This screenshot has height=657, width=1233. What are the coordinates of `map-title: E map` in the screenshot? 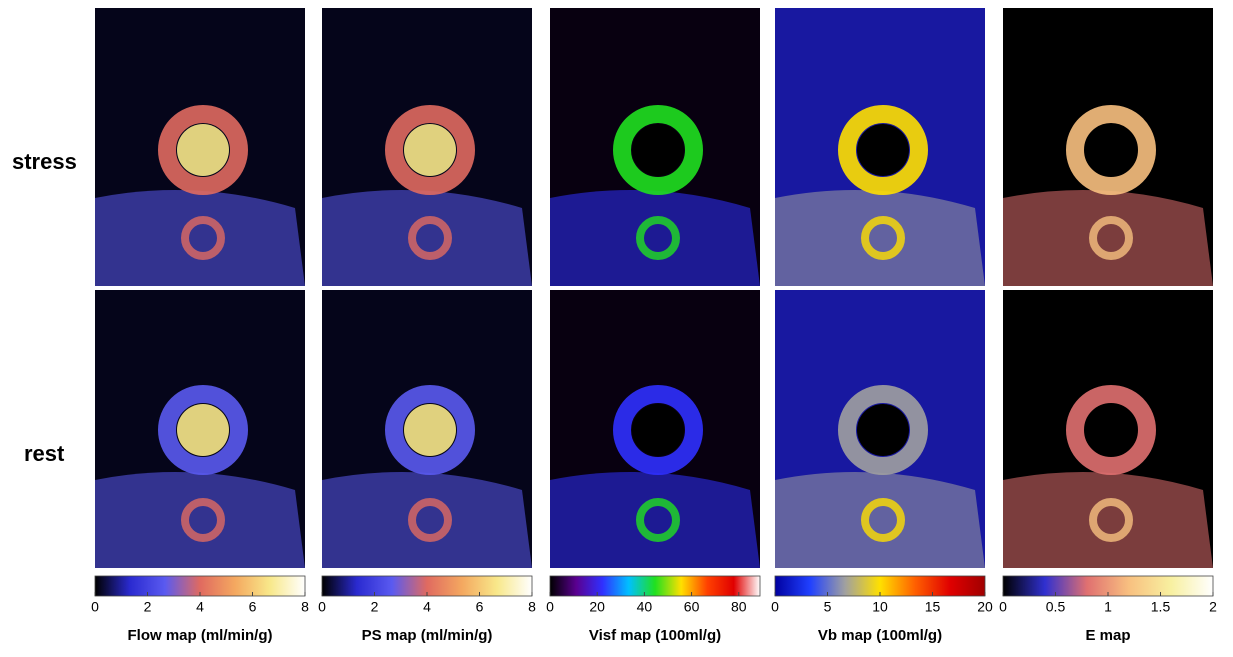 It's located at (1107, 635).